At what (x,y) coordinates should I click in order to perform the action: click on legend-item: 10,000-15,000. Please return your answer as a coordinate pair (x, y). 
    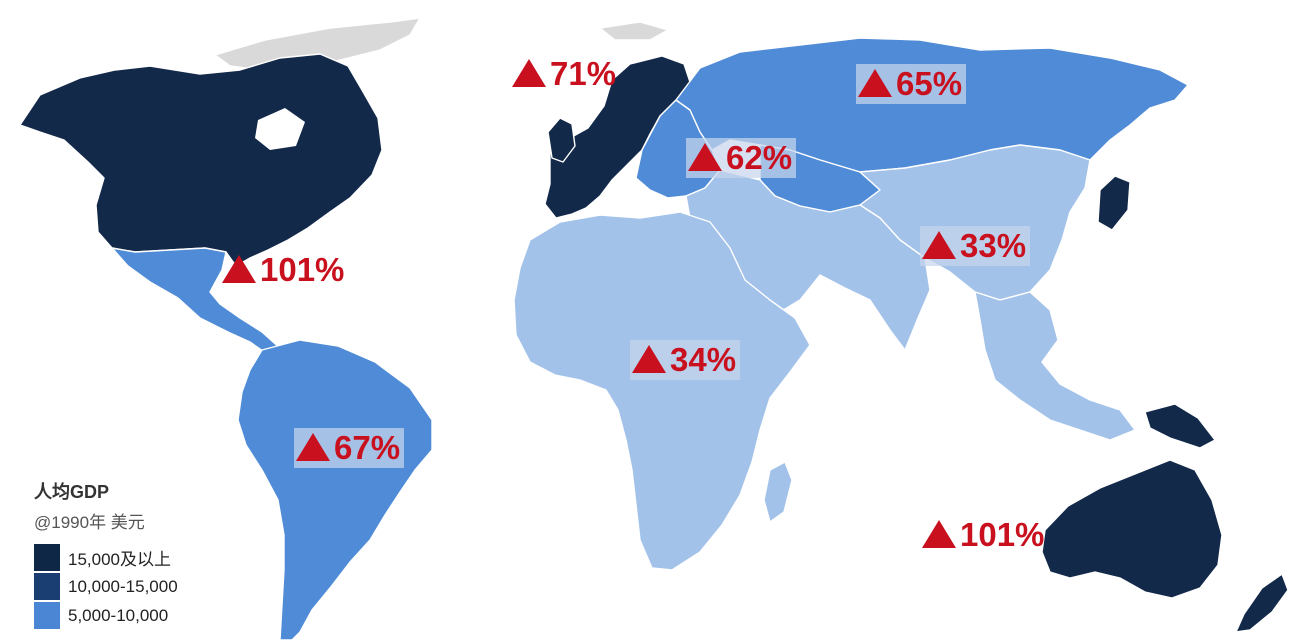
    Looking at the image, I should click on (106, 586).